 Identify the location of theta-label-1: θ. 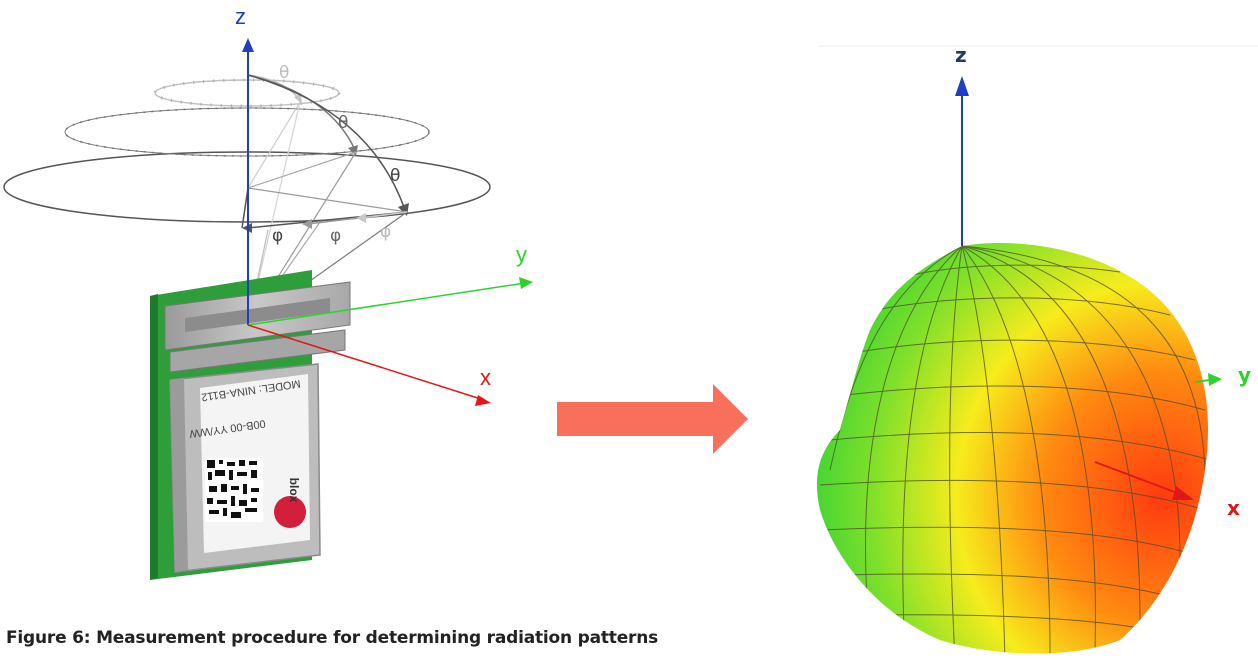
(284, 73).